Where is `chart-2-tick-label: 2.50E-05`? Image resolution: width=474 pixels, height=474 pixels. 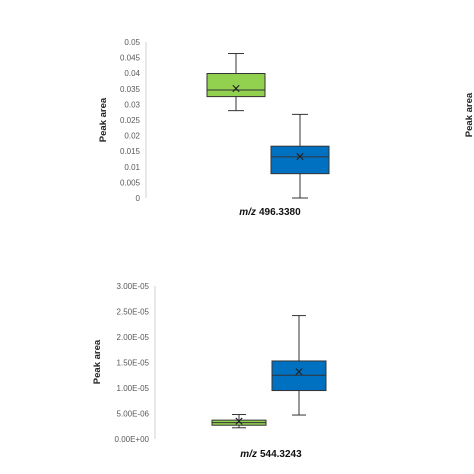 chart-2-tick-label: 2.50E-05 is located at coordinates (133, 312).